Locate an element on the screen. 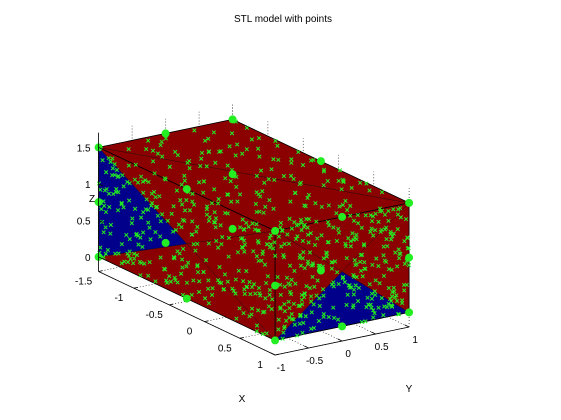  z-tick-label: 1 is located at coordinates (88, 185).